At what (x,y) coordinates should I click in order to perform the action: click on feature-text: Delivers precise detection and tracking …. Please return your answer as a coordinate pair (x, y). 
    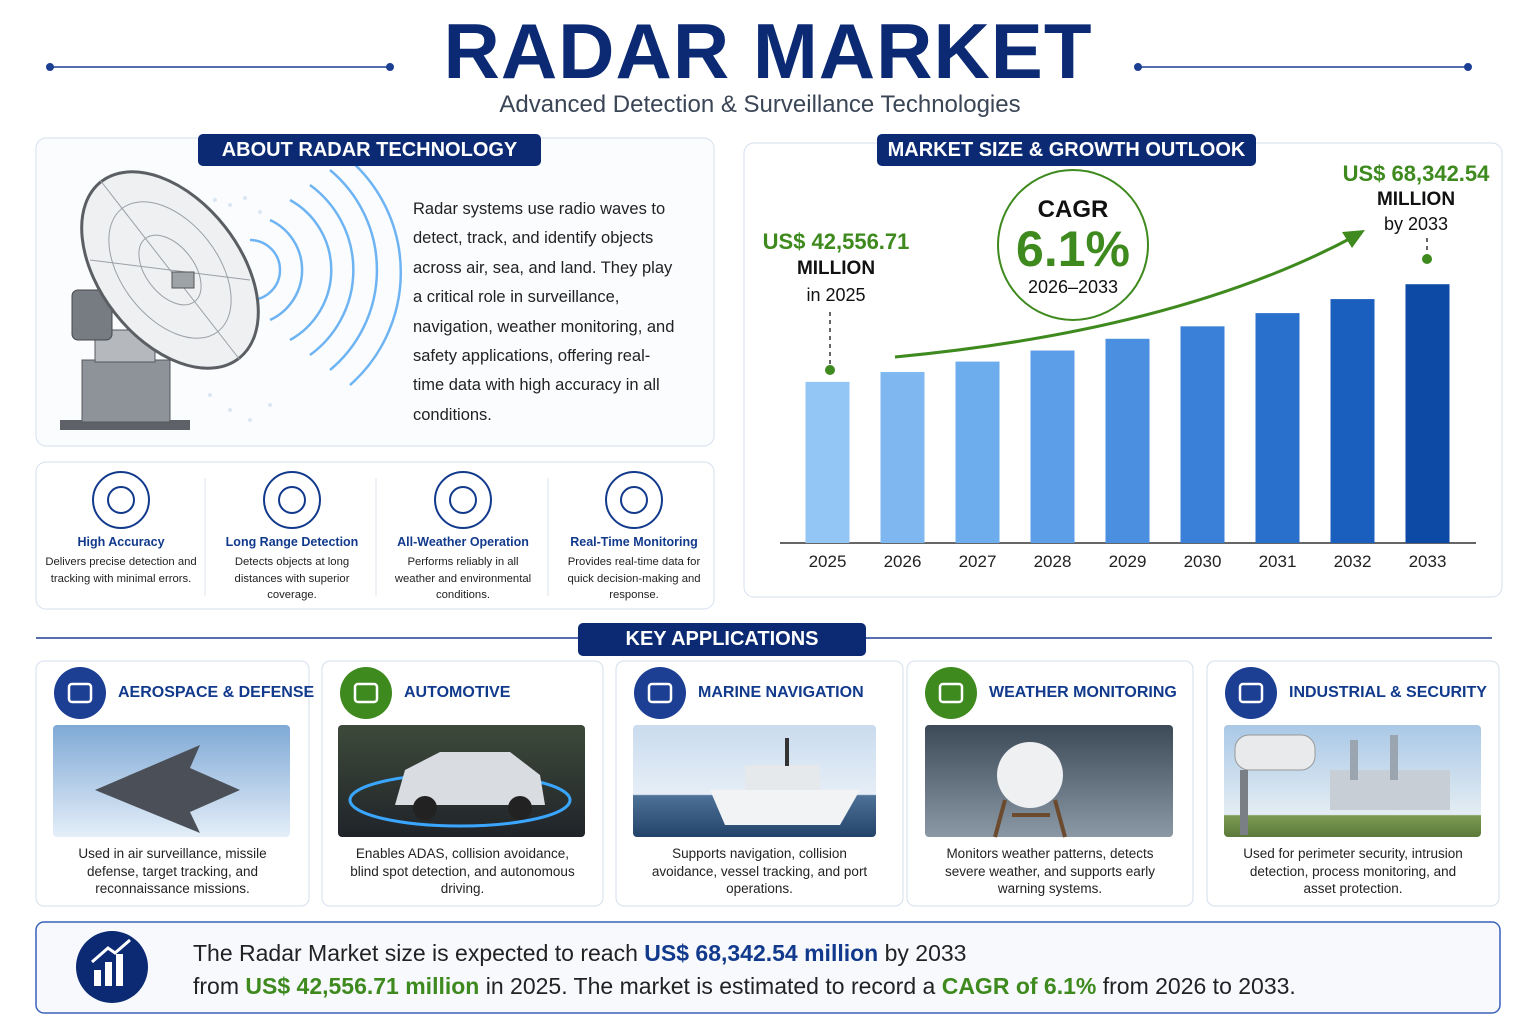
    Looking at the image, I should click on (121, 570).